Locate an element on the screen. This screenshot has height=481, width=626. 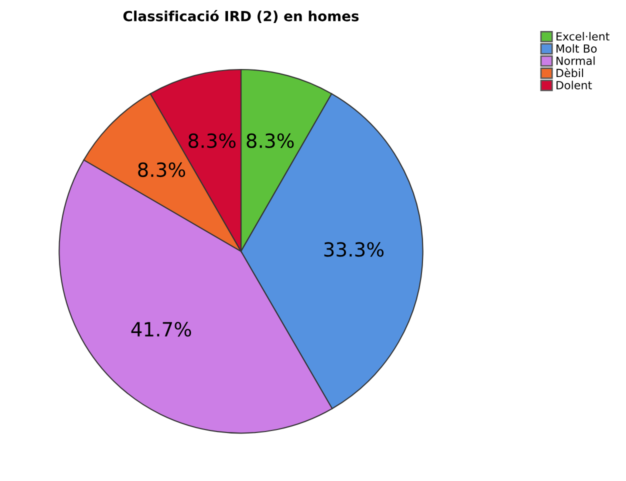
data-label: 33.3% is located at coordinates (354, 249).